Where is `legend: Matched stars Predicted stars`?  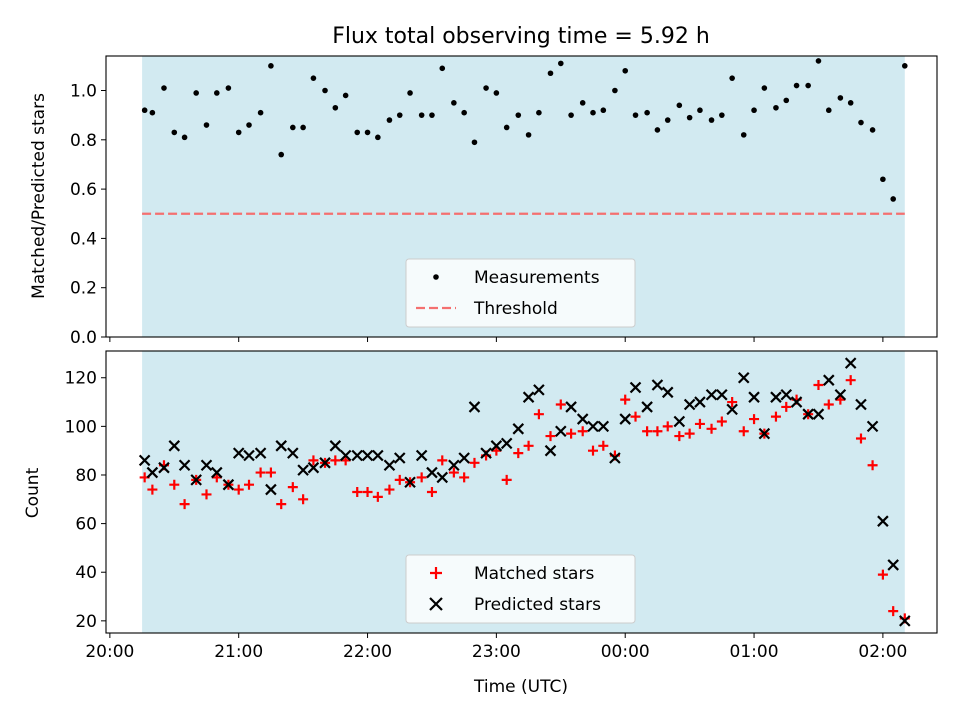 legend: Matched stars Predicted stars is located at coordinates (520, 589).